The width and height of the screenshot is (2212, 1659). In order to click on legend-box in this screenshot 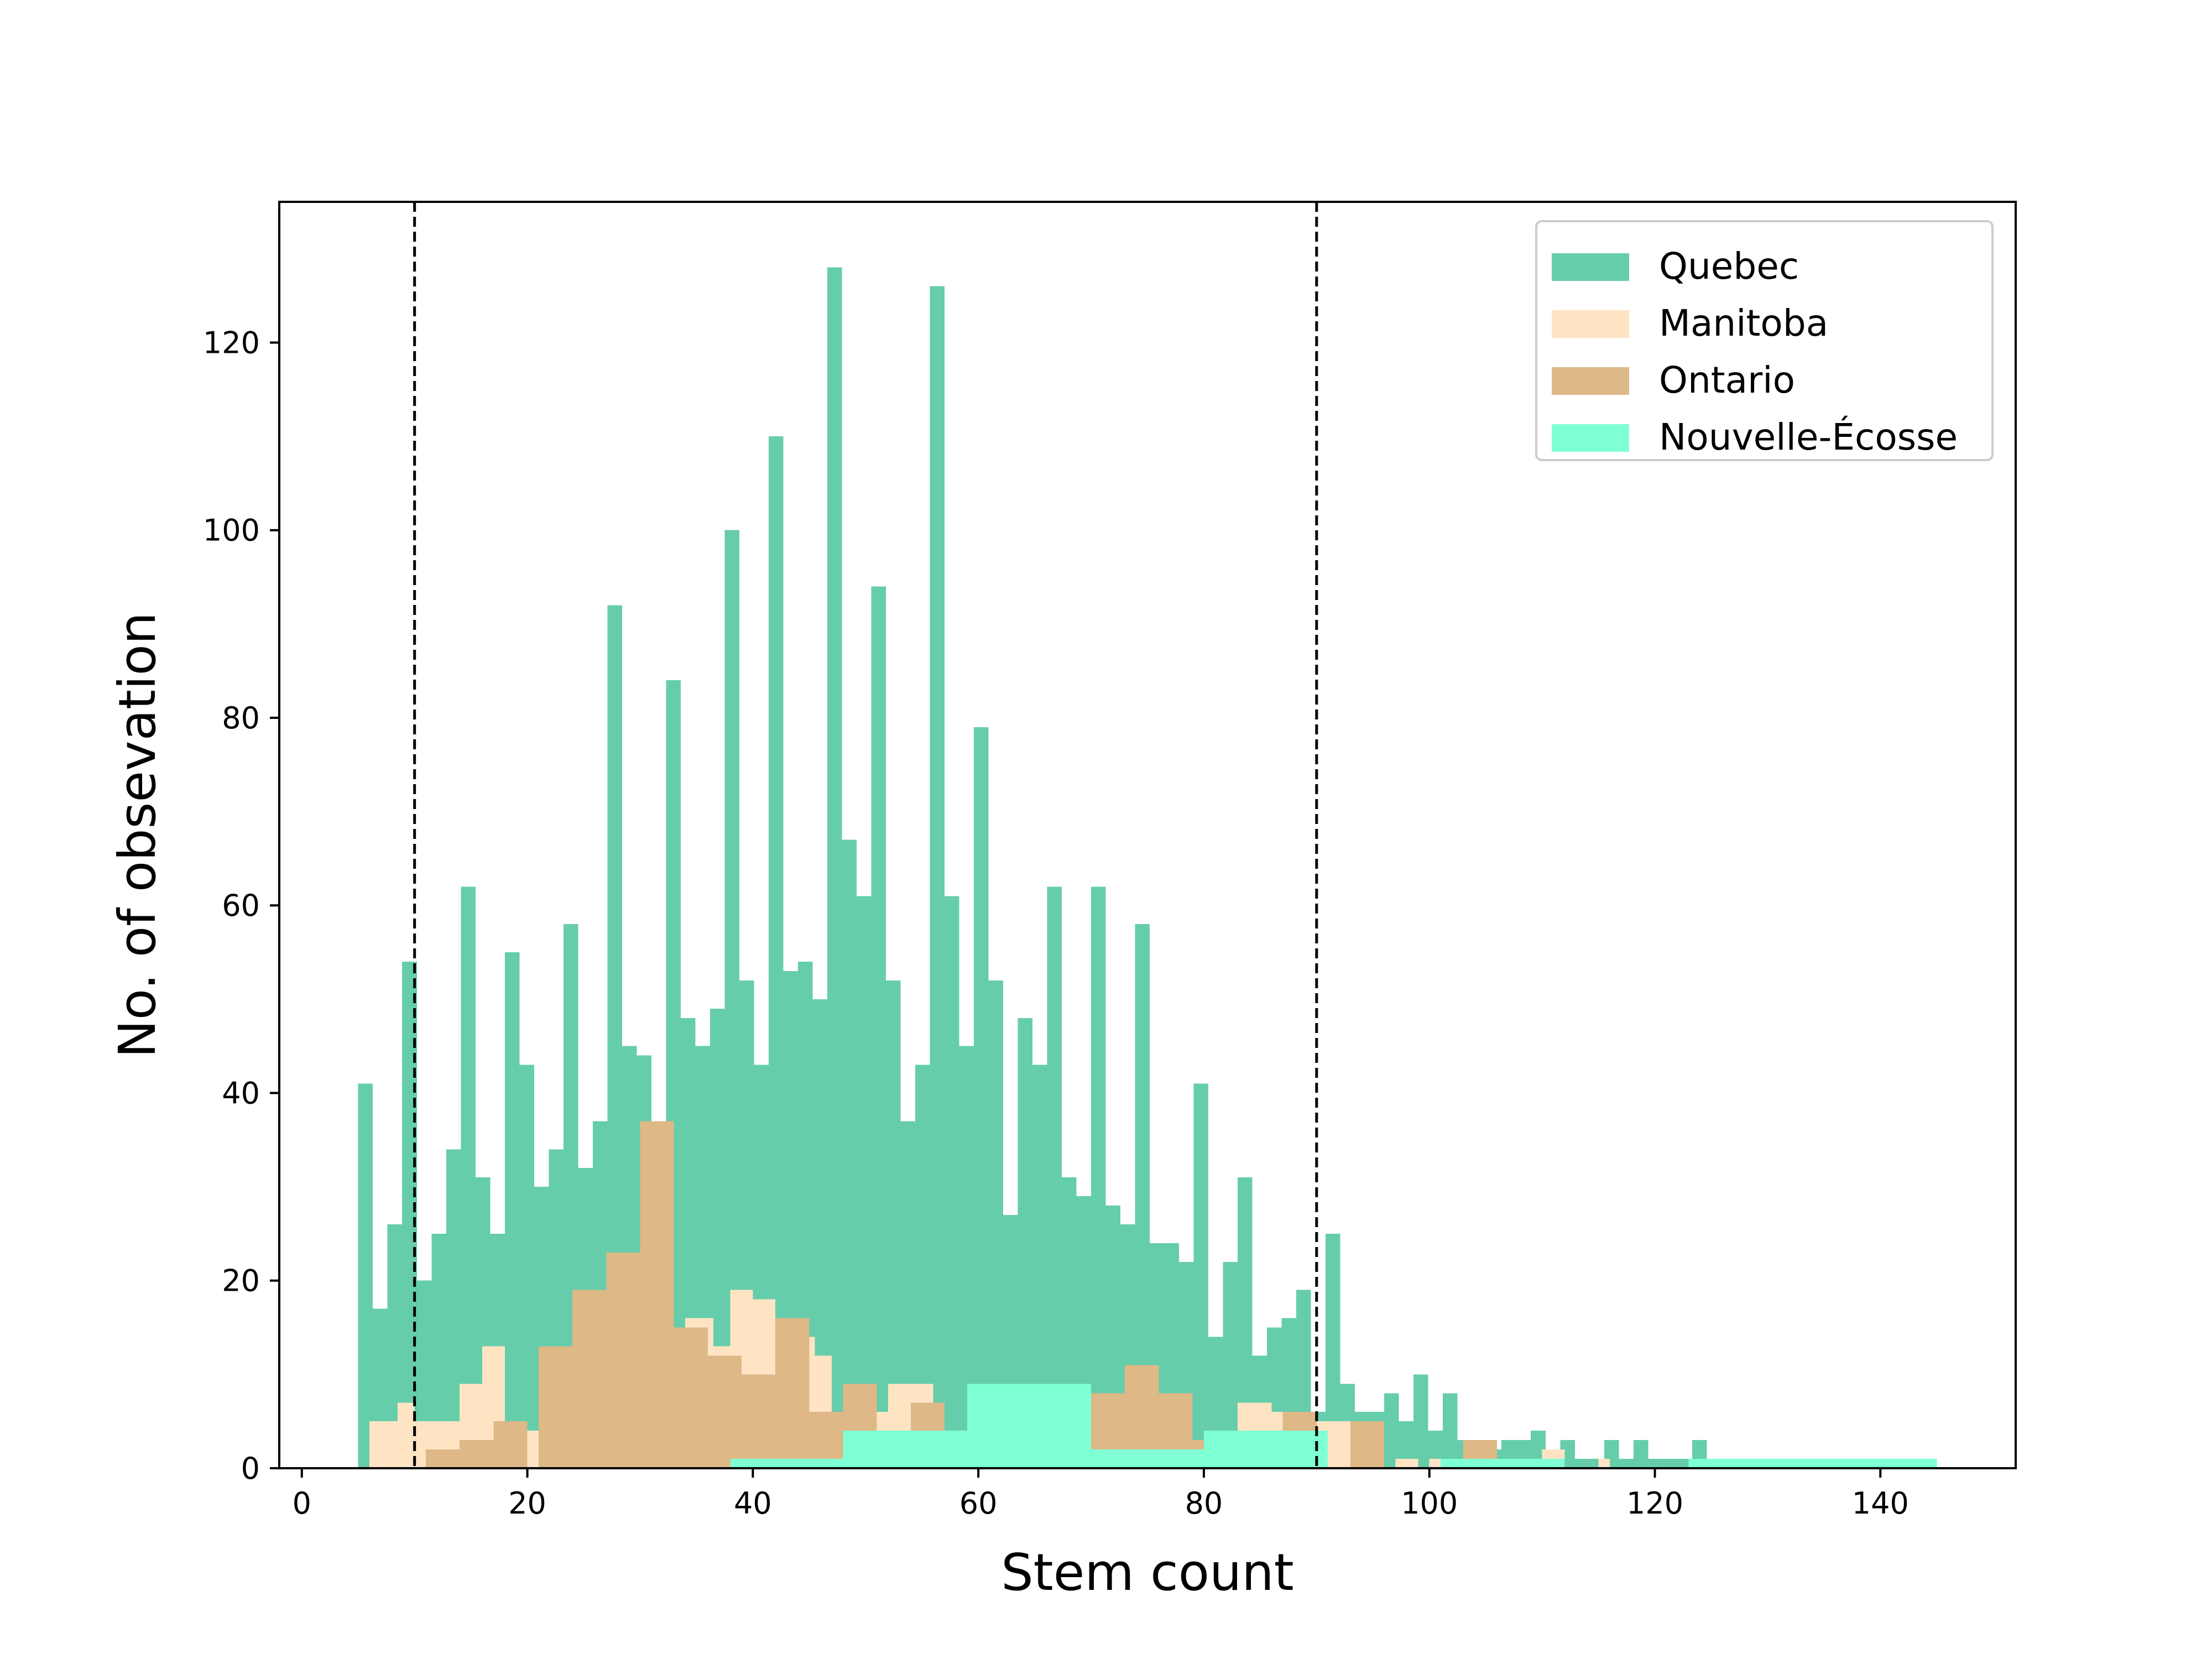, I will do `click(1765, 341)`.